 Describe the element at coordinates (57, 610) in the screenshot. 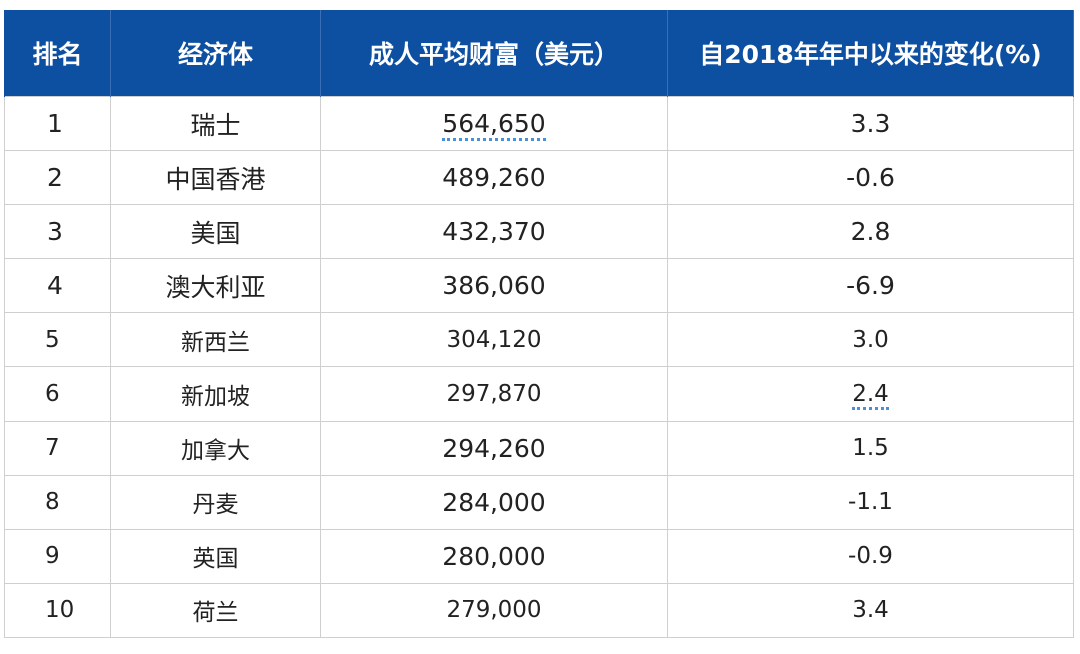

I see `cell-rank: 10` at that location.